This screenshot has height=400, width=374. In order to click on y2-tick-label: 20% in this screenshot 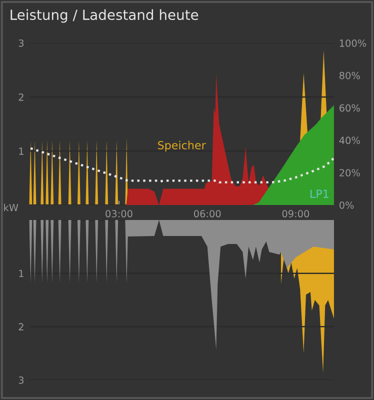, I will do `click(350, 172)`.